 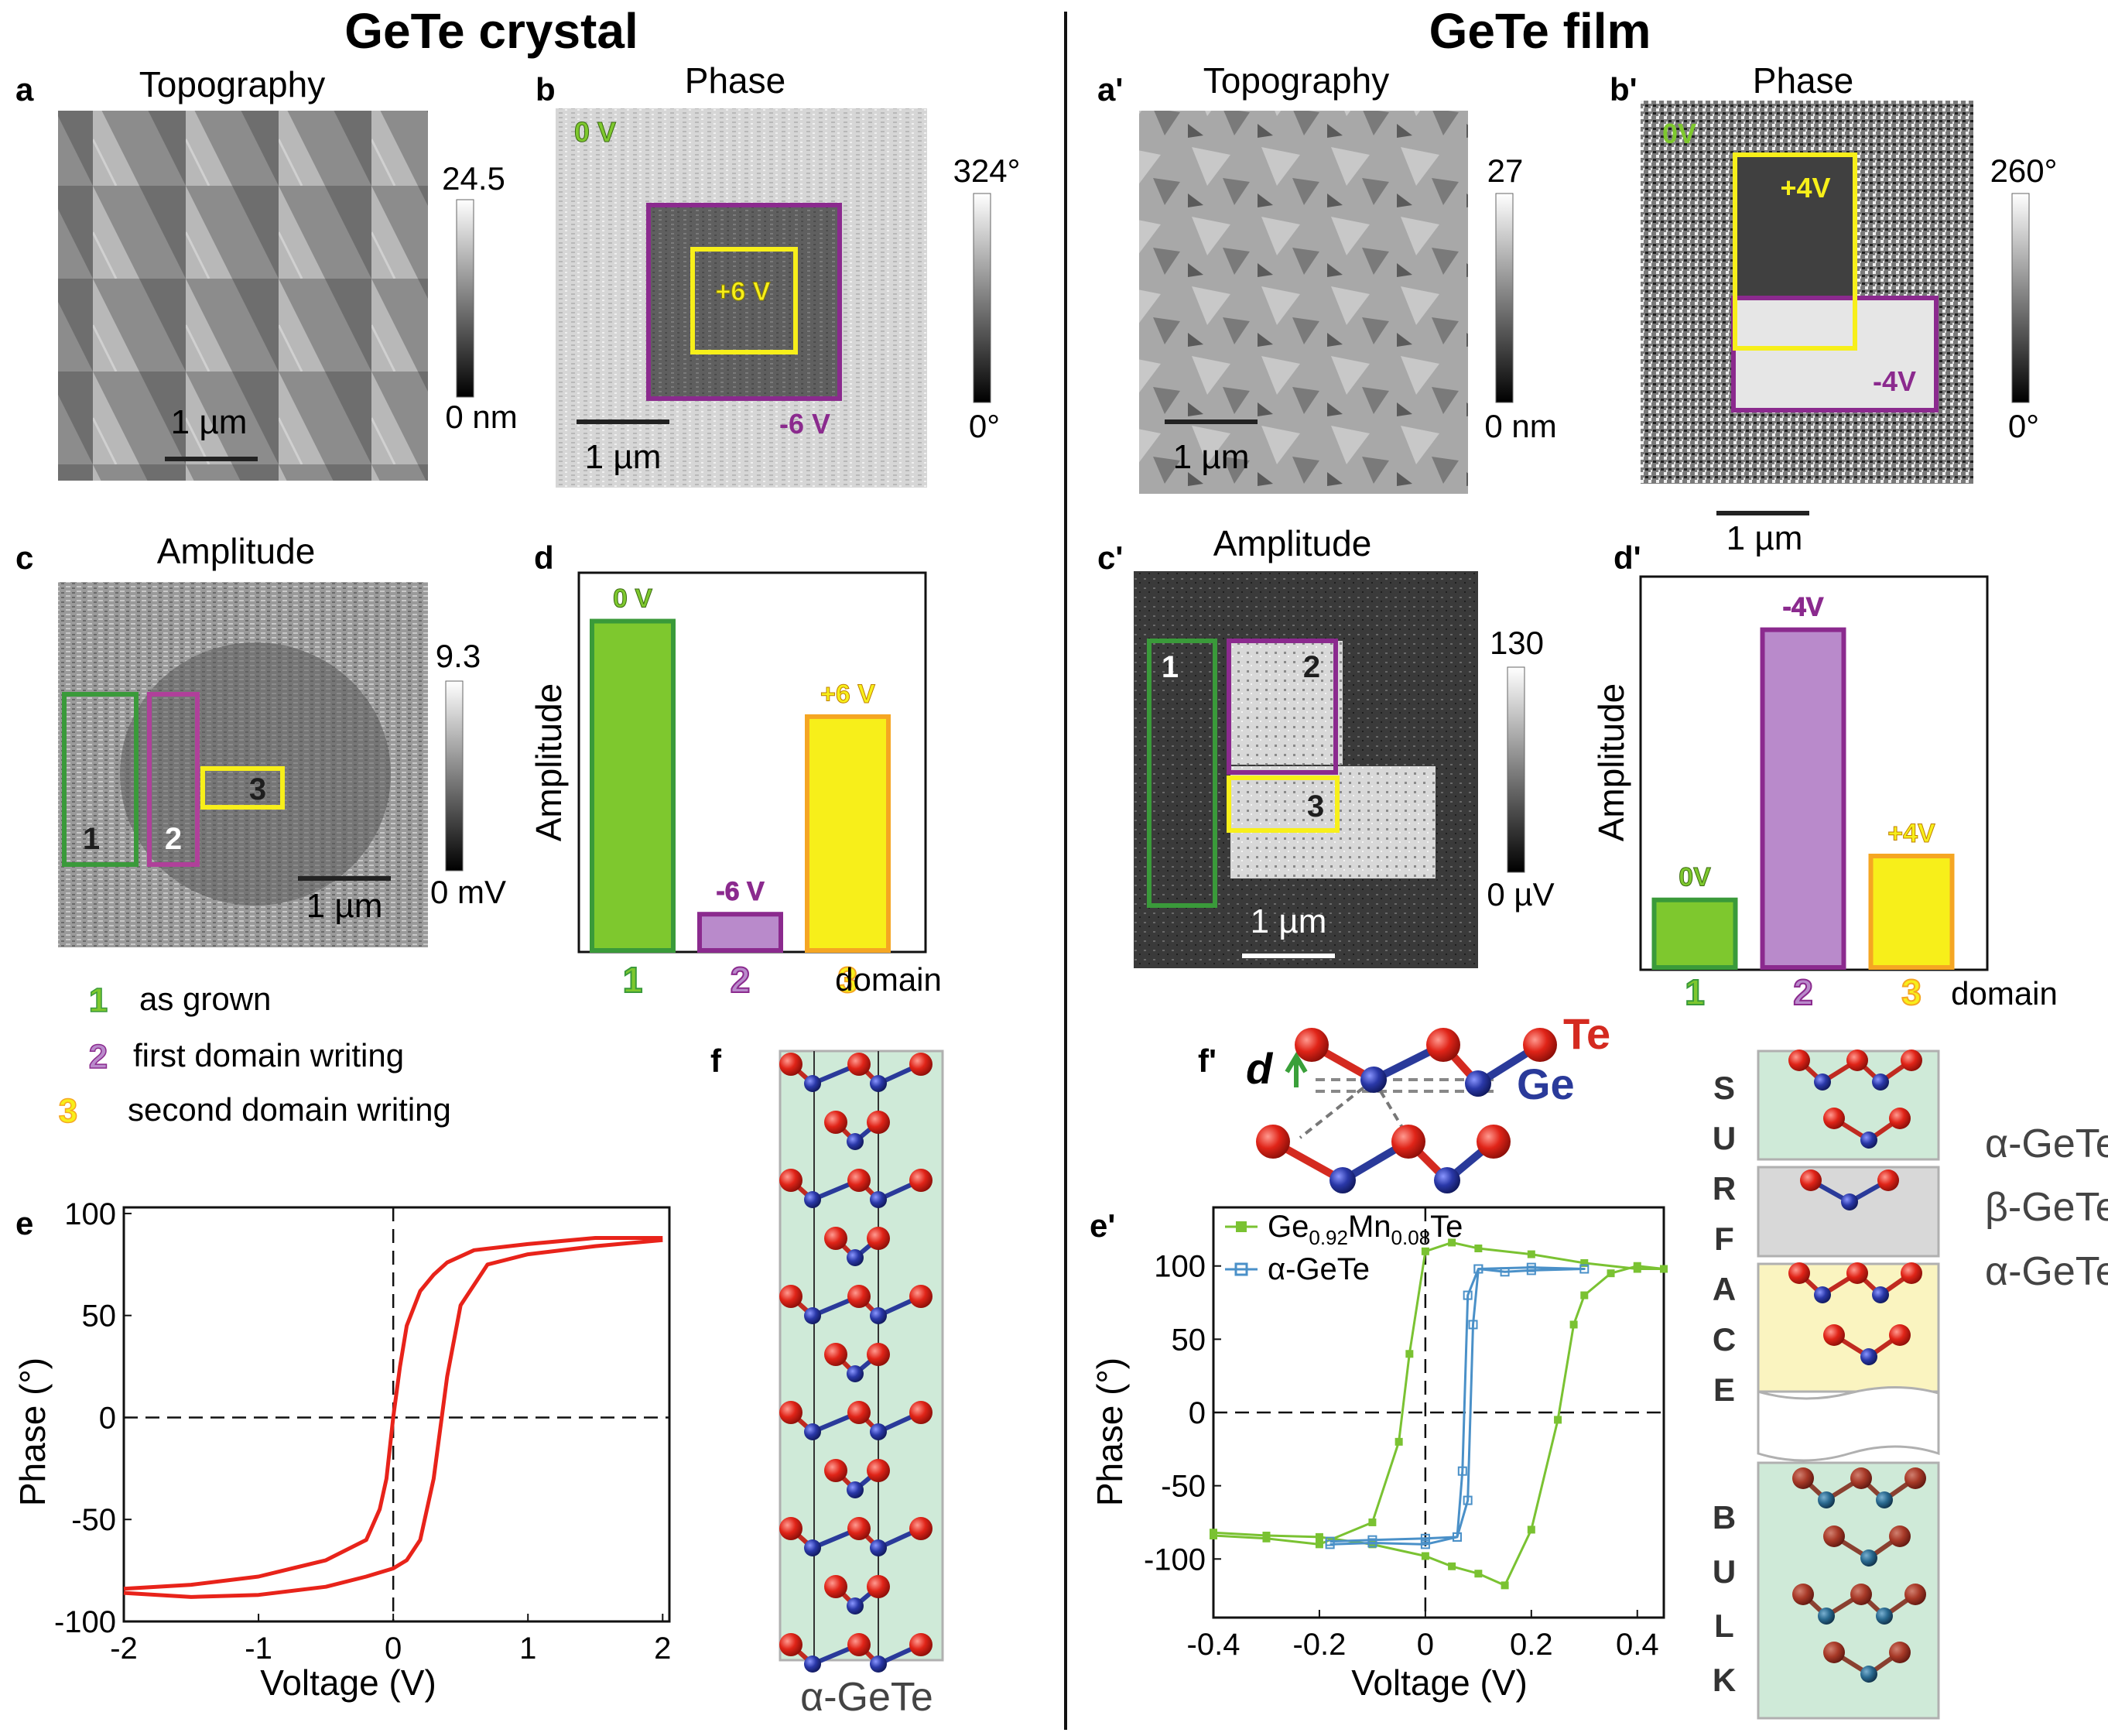 What do you see at coordinates (1546, 1084) in the screenshot?
I see `ge-label: Ge` at bounding box center [1546, 1084].